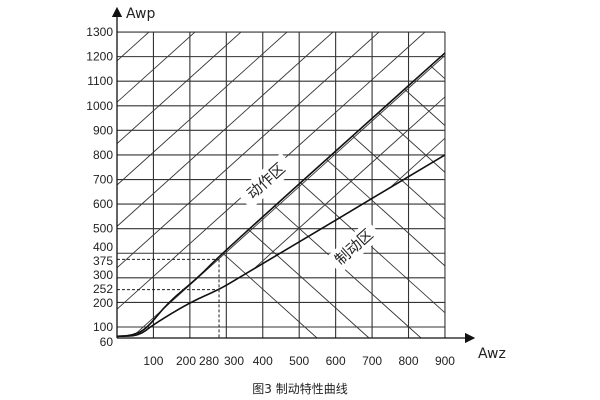  Describe the element at coordinates (99, 57) in the screenshot. I see `y-tick-label: 1200` at that location.